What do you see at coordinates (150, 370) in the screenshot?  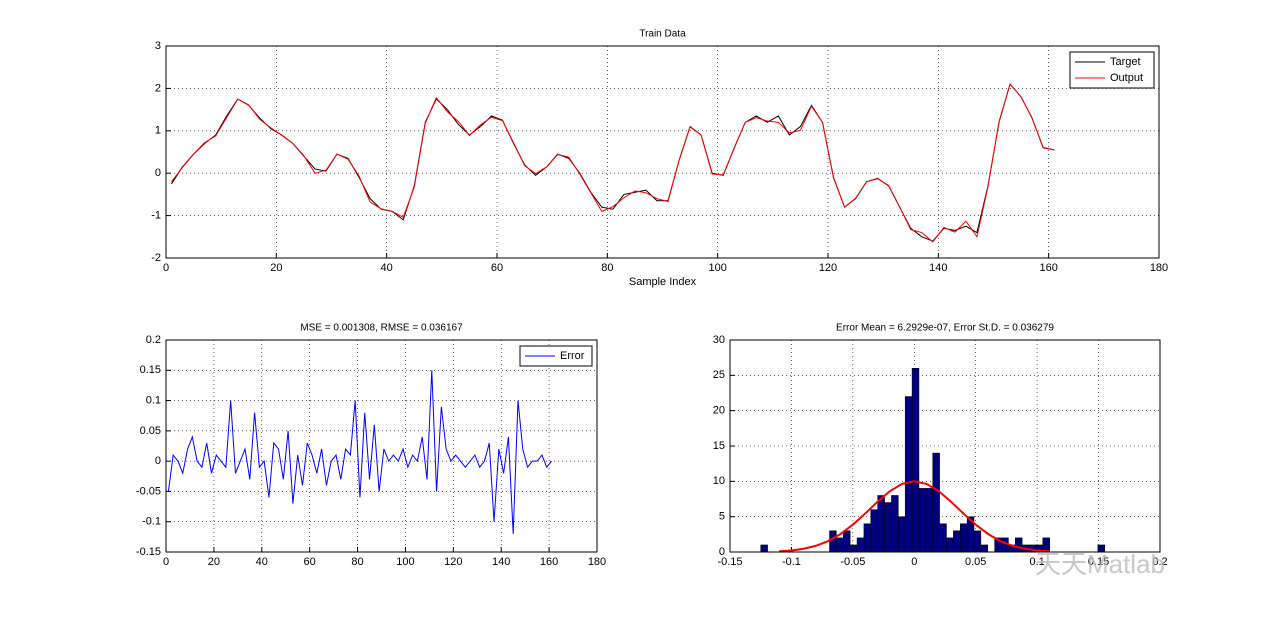 I see `y-tick-label: 0.15` at bounding box center [150, 370].